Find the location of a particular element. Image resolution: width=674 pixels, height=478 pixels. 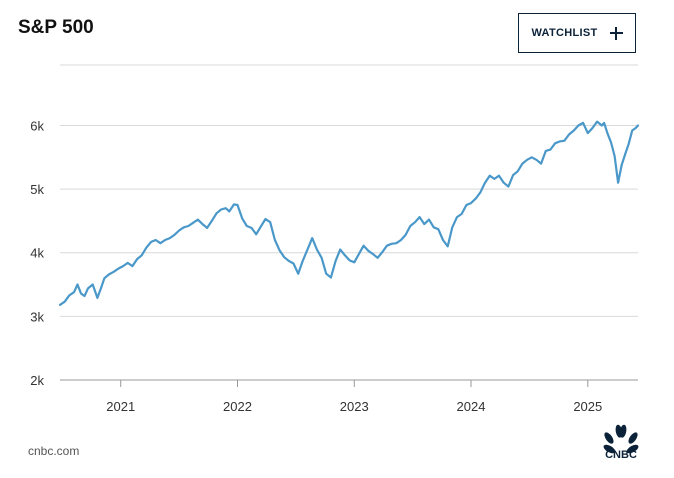

plus-icon is located at coordinates (616, 33).